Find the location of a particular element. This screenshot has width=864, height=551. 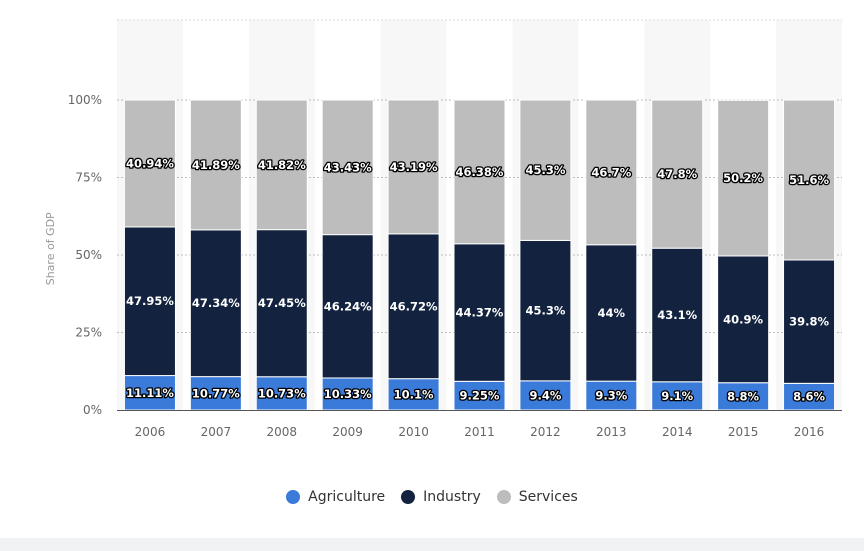

legend-marker-agriculture is located at coordinates (293, 497).